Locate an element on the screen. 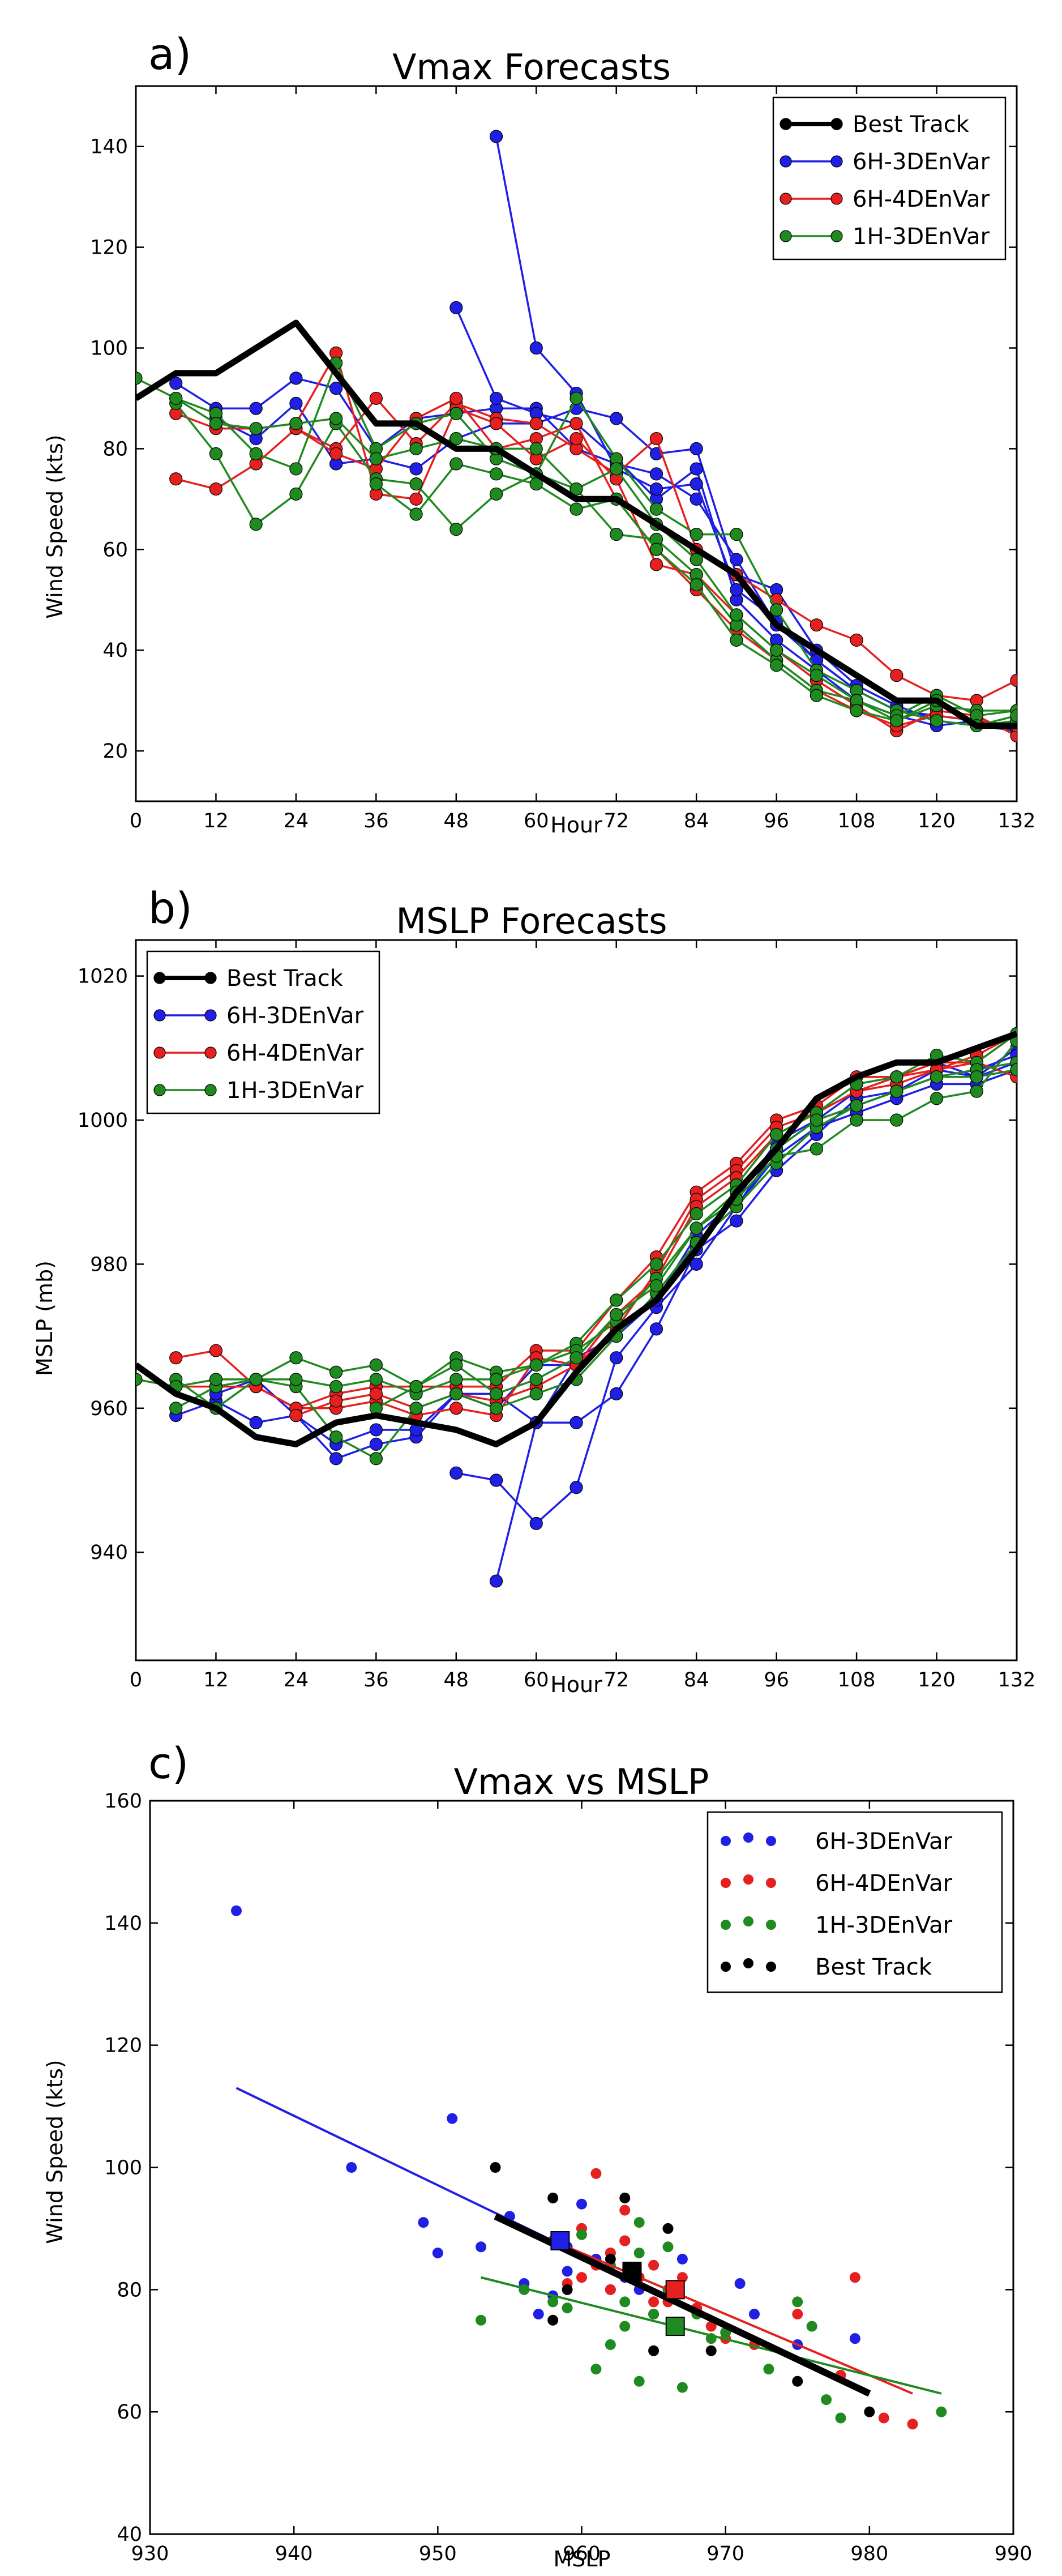 The height and width of the screenshot is (2576, 1062). scatter-point-6h-3denvar is located at coordinates (854, 2338).